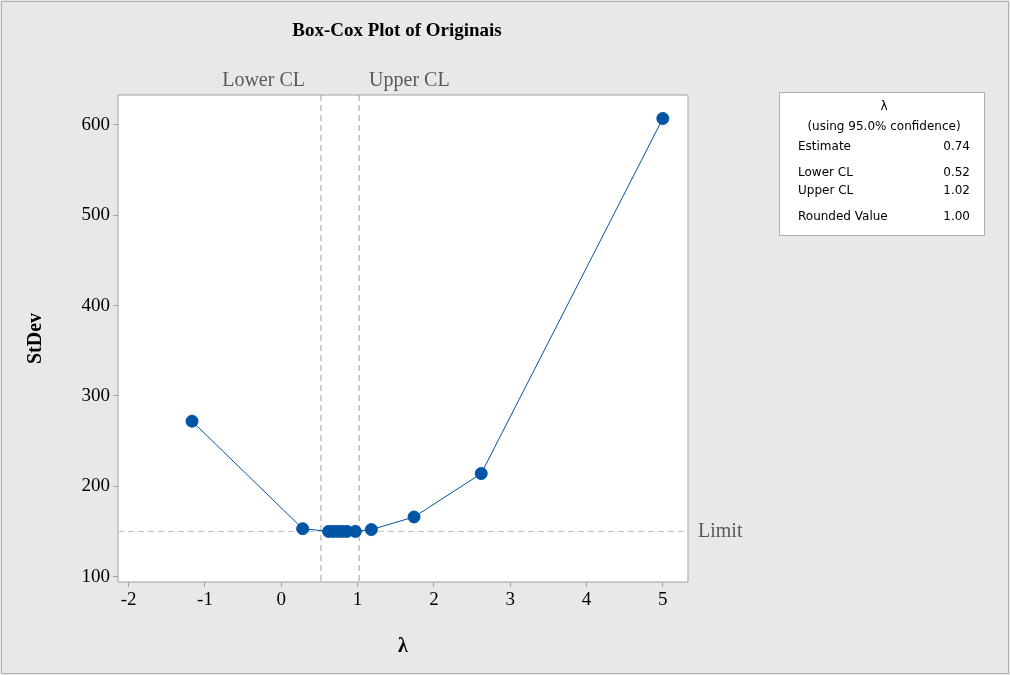  I want to click on text: Rounded Value, so click(843, 216).